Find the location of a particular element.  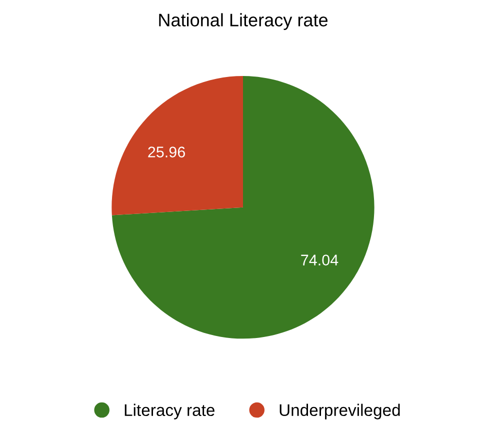

legend-label: Literacy rate is located at coordinates (169, 412).